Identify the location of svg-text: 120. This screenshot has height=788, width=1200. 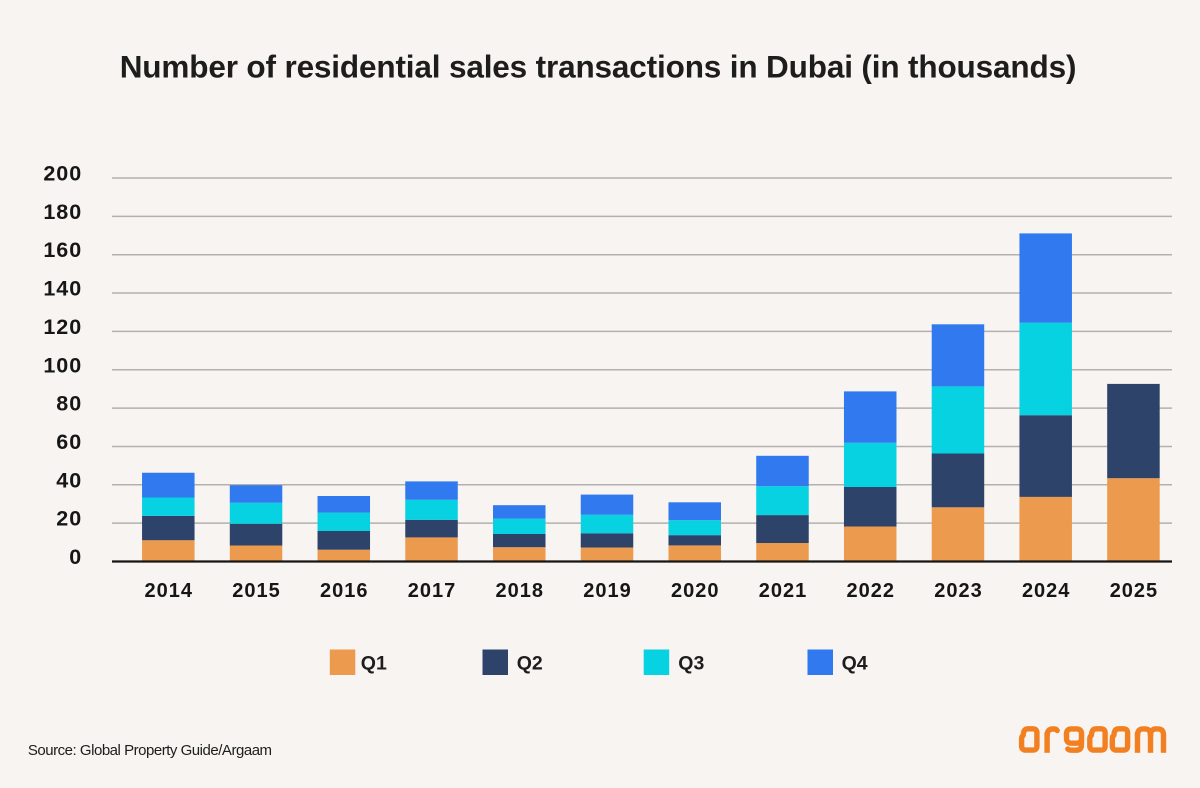
(62, 327).